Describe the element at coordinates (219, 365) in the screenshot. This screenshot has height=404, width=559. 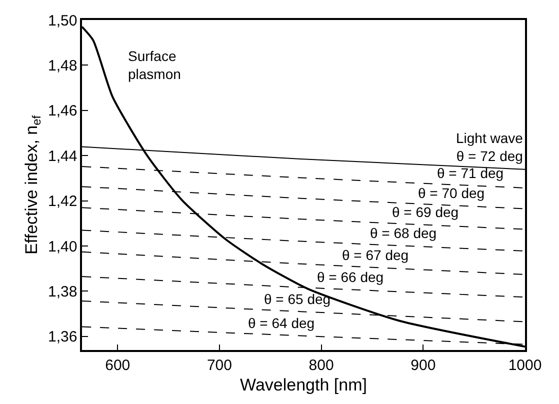
I see `x-tick-label: 700` at that location.